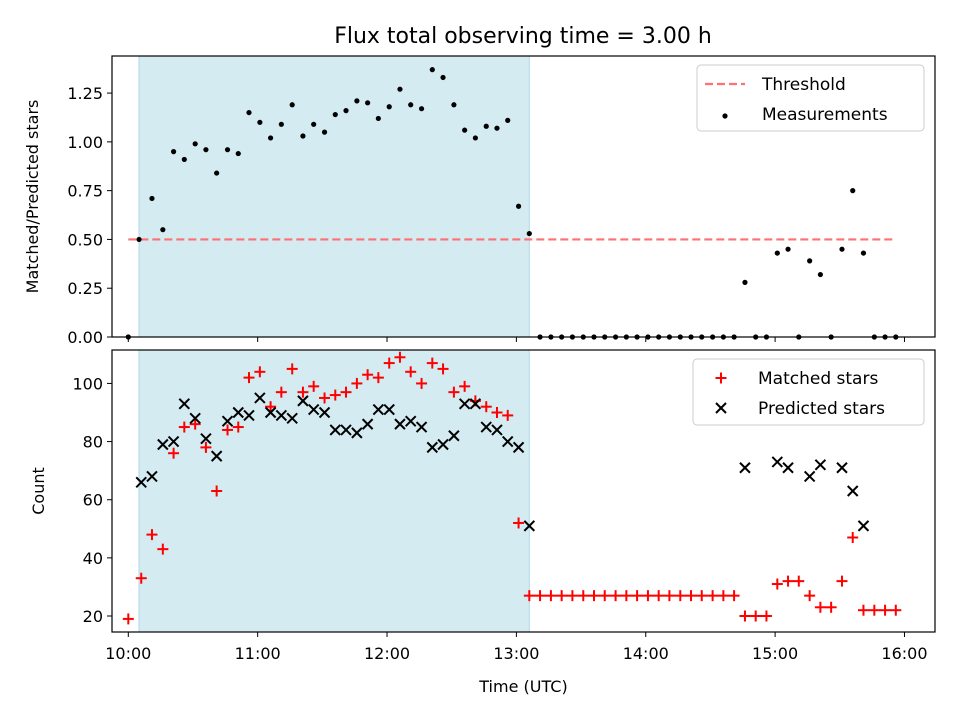 This screenshot has width=960, height=720. What do you see at coordinates (725, 116) in the screenshot?
I see `legend-measurement-swatch` at bounding box center [725, 116].